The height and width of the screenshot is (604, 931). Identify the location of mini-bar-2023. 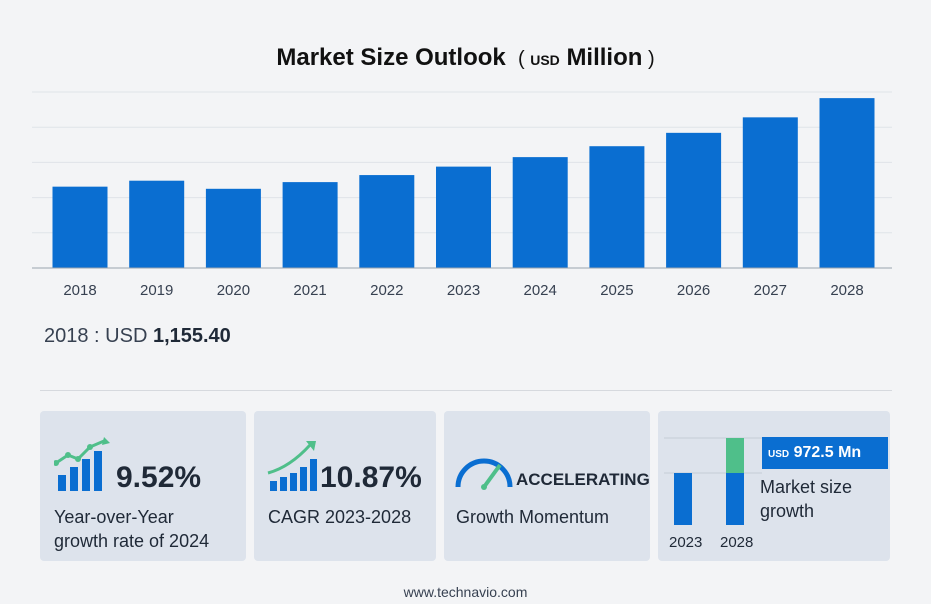
(683, 499).